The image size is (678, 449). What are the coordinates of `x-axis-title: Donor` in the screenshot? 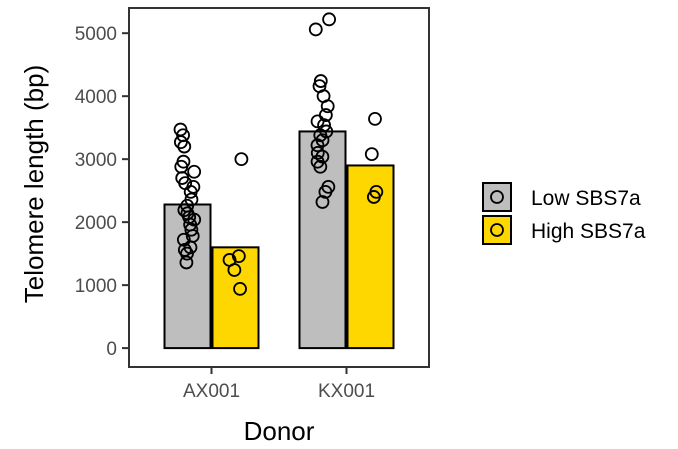 It's located at (279, 431).